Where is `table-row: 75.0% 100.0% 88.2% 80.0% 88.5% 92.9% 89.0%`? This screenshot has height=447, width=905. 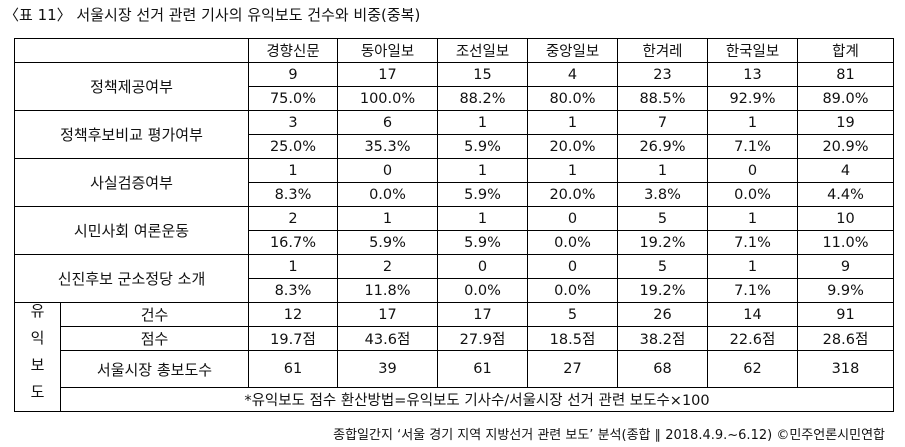 table-row: 75.0% 100.0% 88.2% 80.0% 88.5% 92.9% 89.0% is located at coordinates (454, 98).